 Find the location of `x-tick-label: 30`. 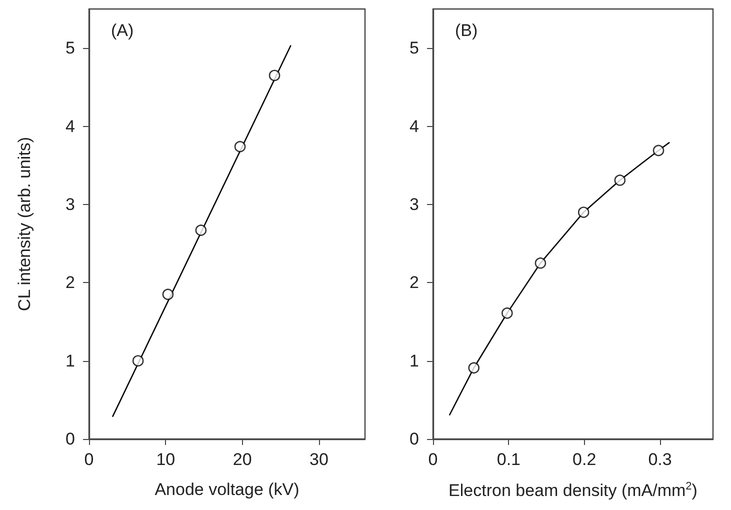

x-tick-label: 30 is located at coordinates (319, 459).